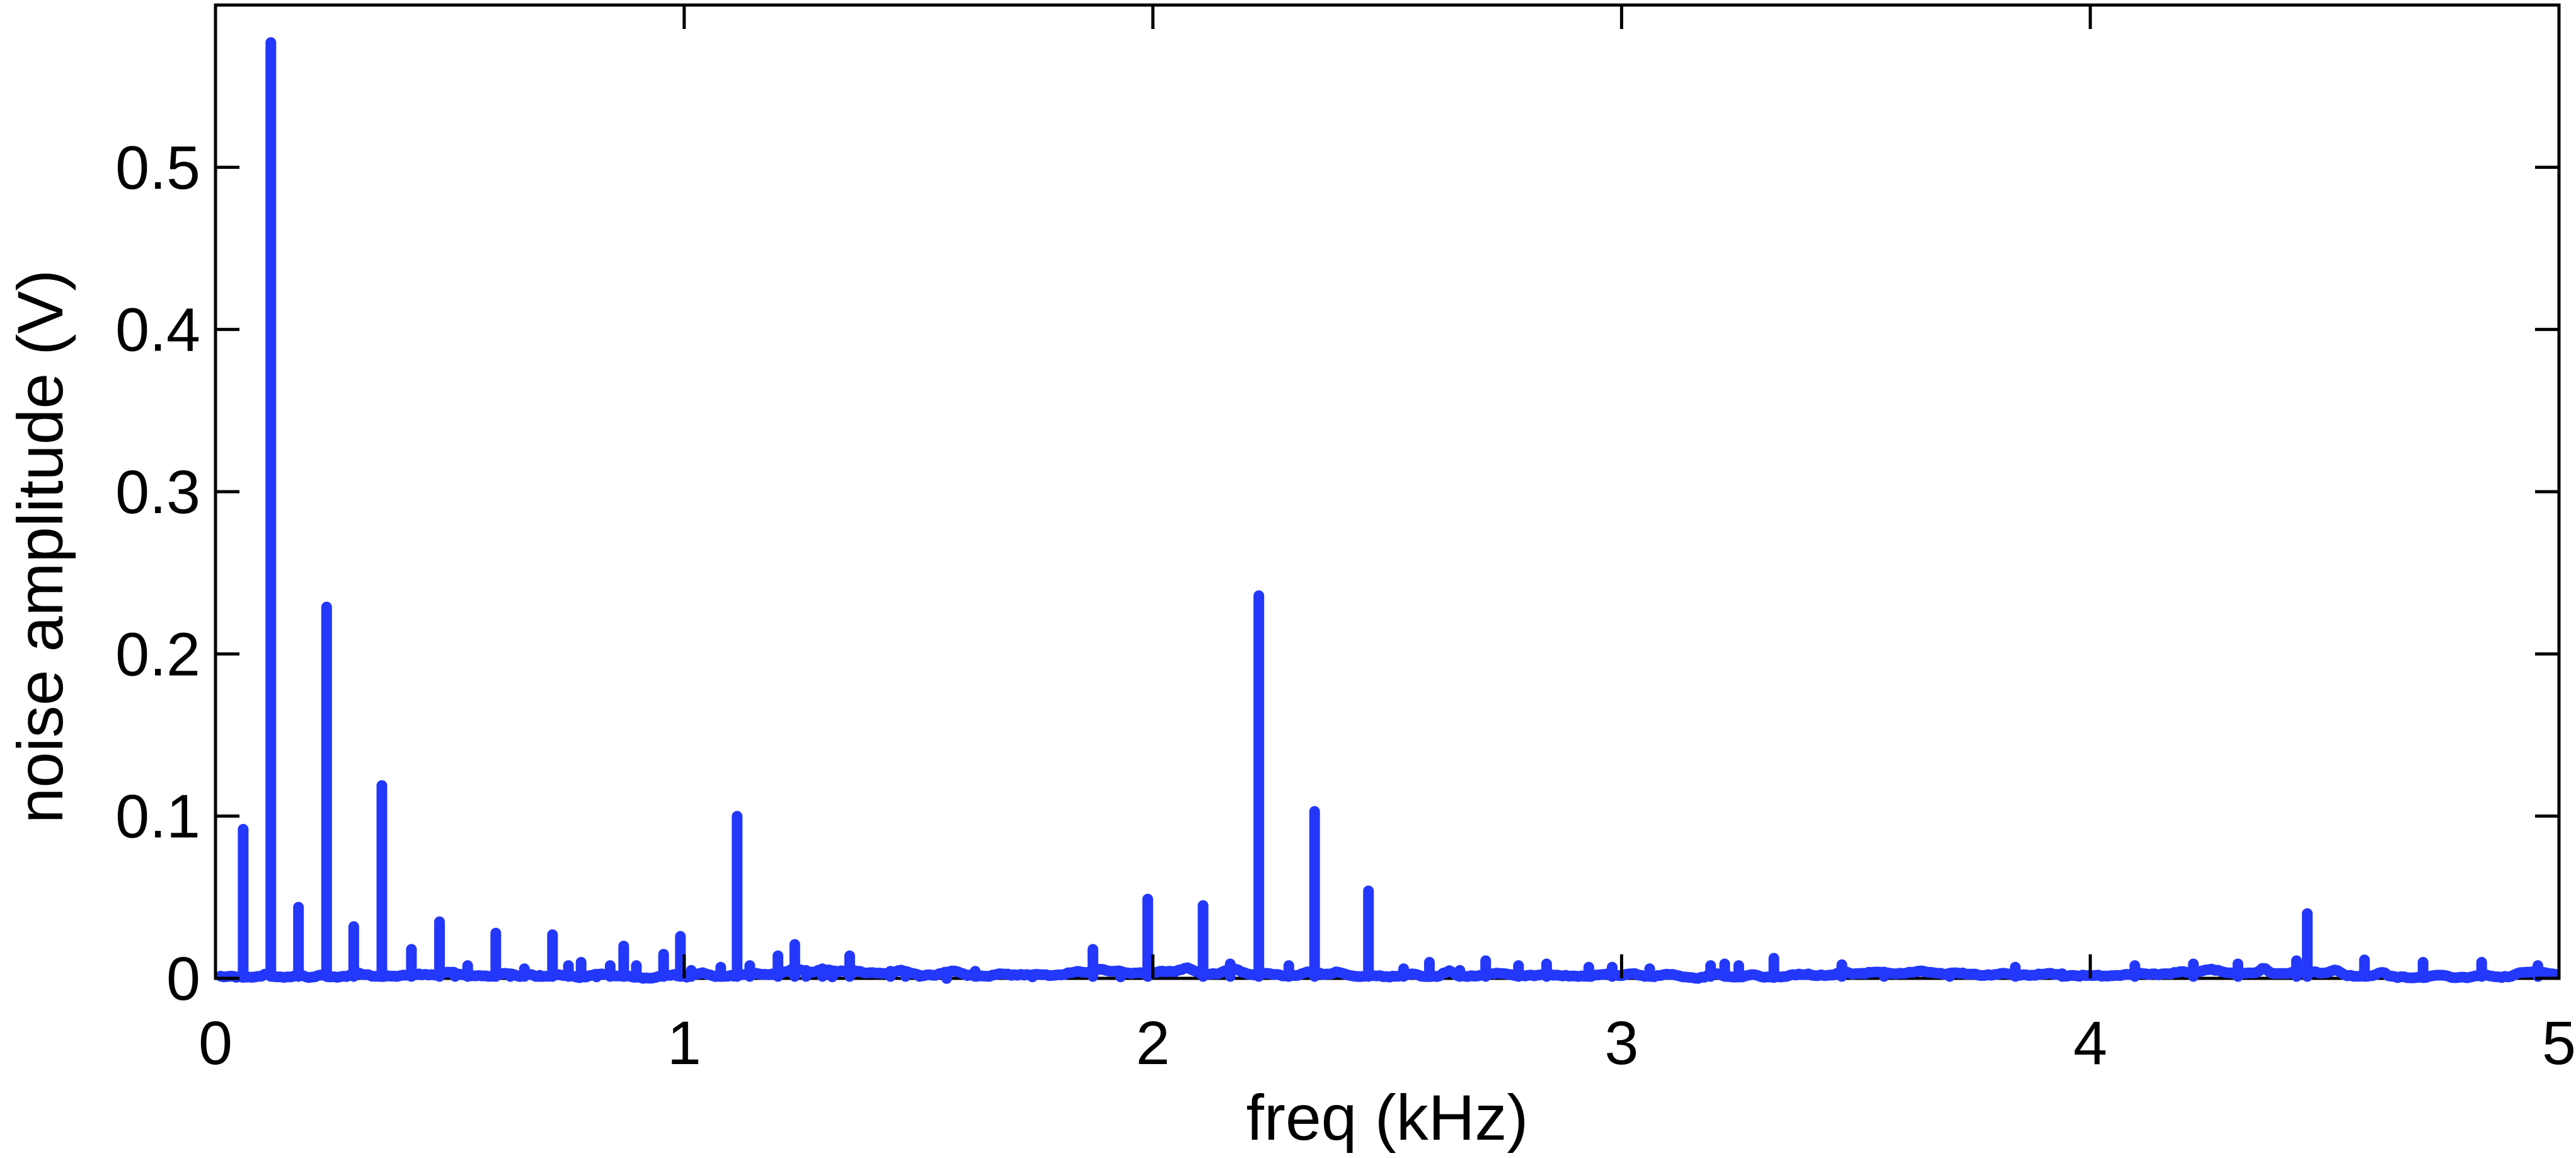 The image size is (2576, 1158). I want to click on x-tick-label: 1, so click(684, 1043).